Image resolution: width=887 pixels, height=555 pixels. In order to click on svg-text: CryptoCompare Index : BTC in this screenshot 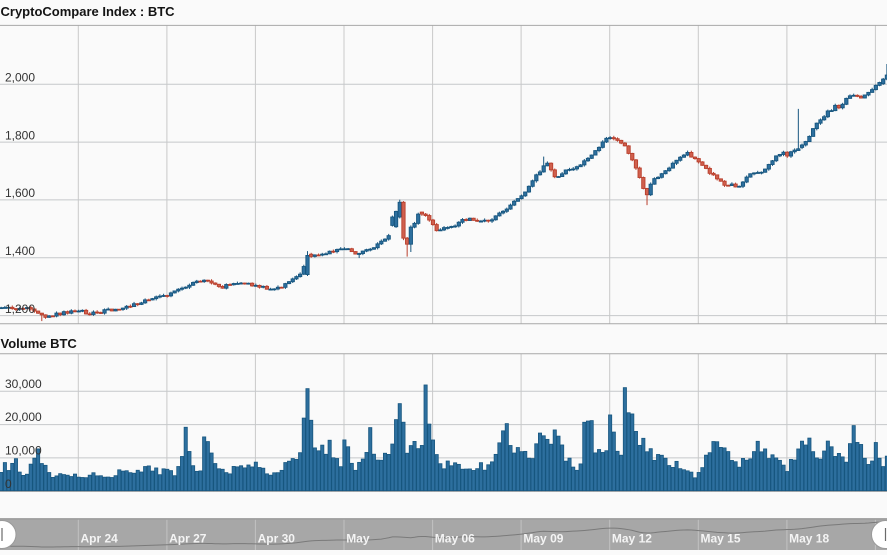, I will do `click(88, 11)`.